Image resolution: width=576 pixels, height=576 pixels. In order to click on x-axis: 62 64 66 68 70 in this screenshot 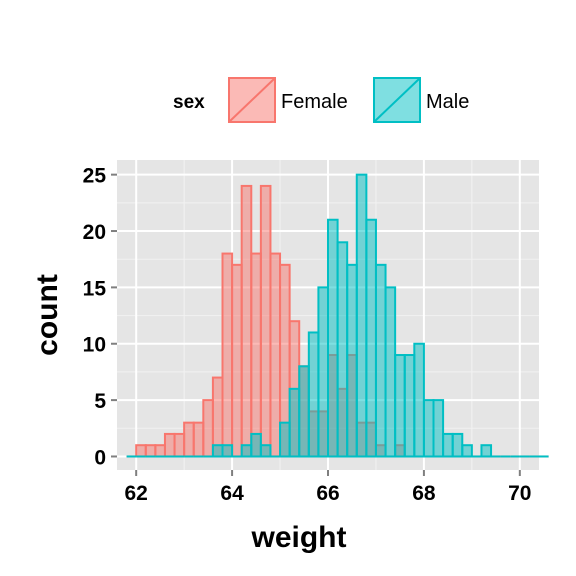, I will do `click(328, 487)`.